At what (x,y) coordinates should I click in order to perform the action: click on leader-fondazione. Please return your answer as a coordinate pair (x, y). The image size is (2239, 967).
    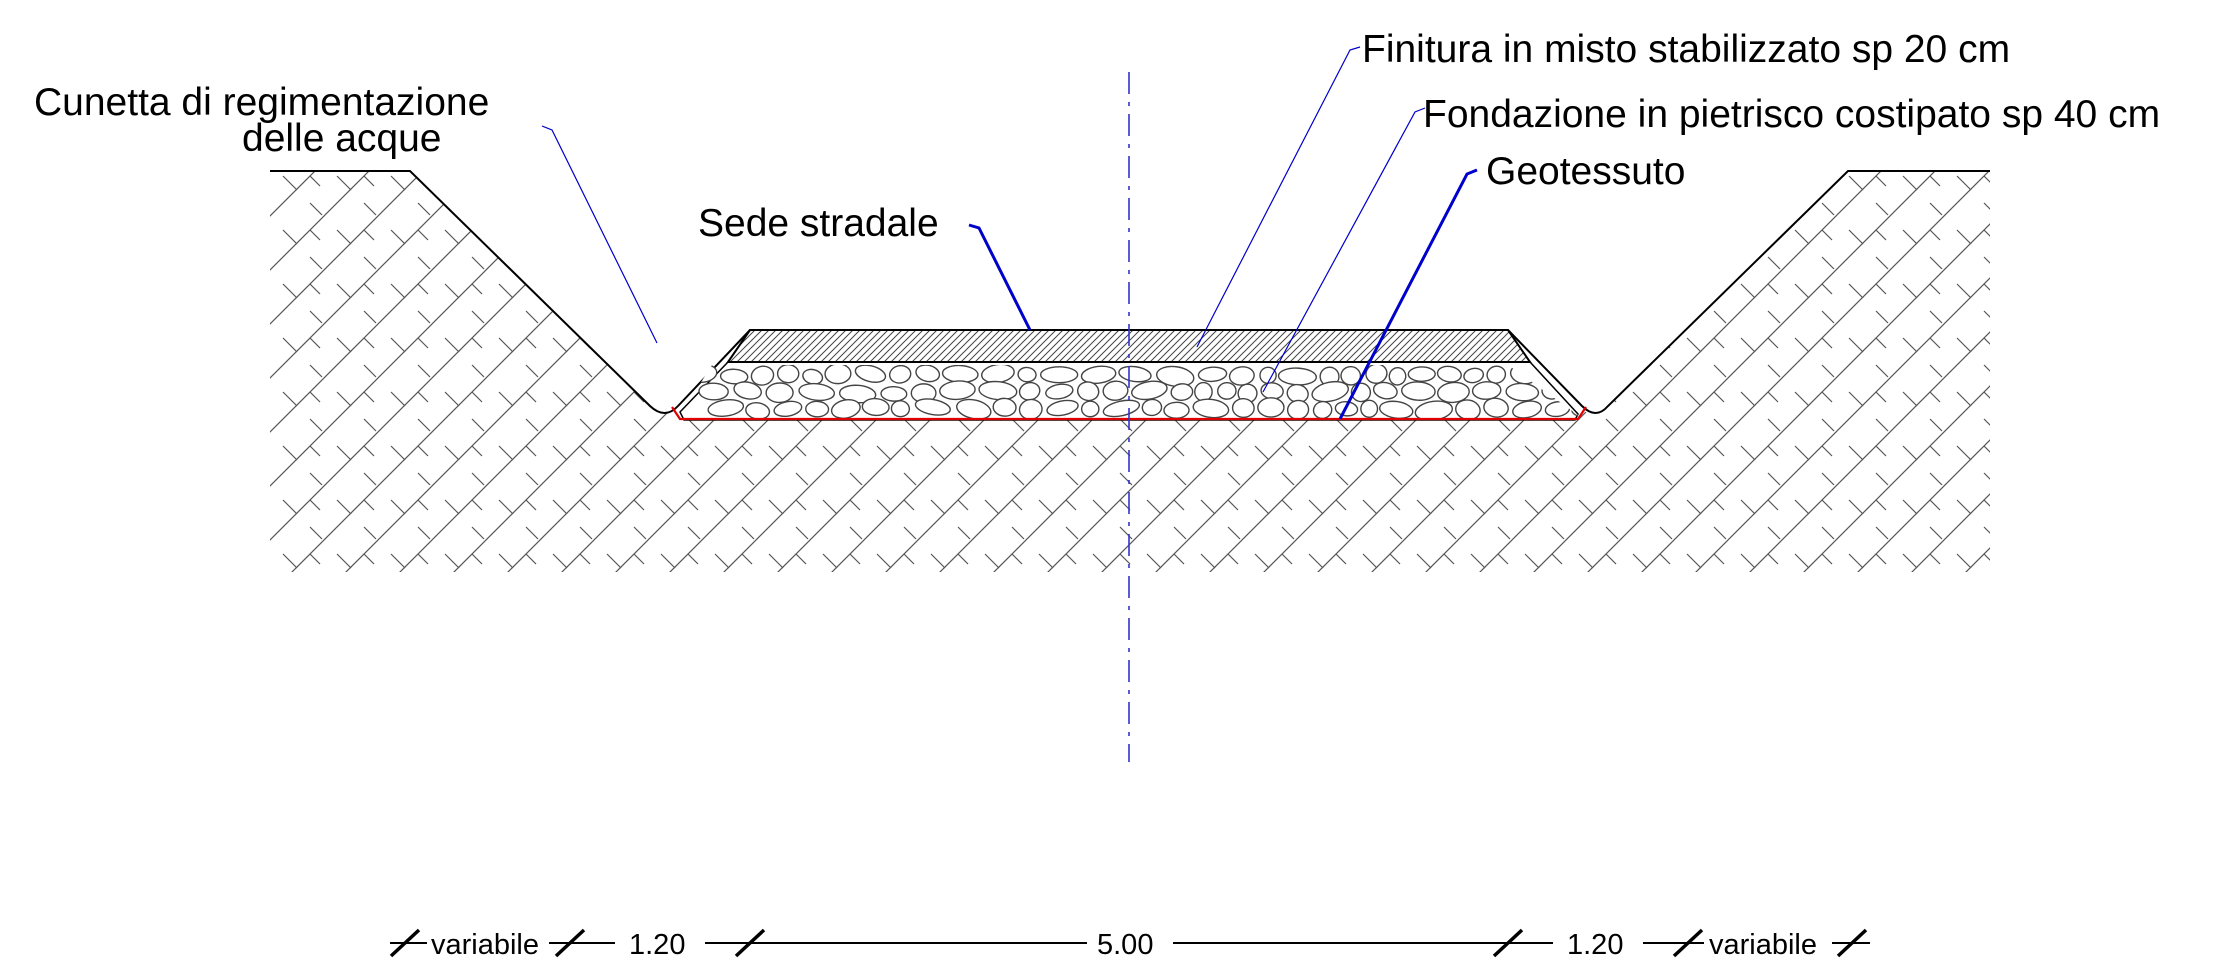
    Looking at the image, I should click on (1344, 250).